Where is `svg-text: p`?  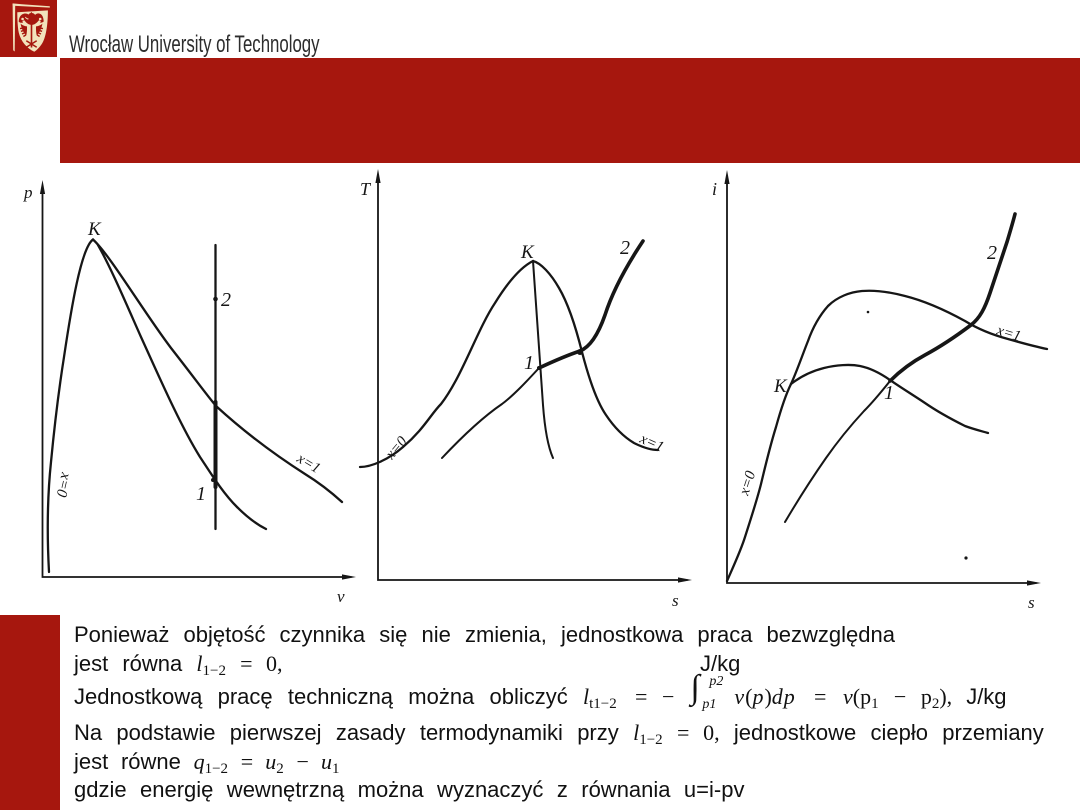 svg-text: p is located at coordinates (28, 192).